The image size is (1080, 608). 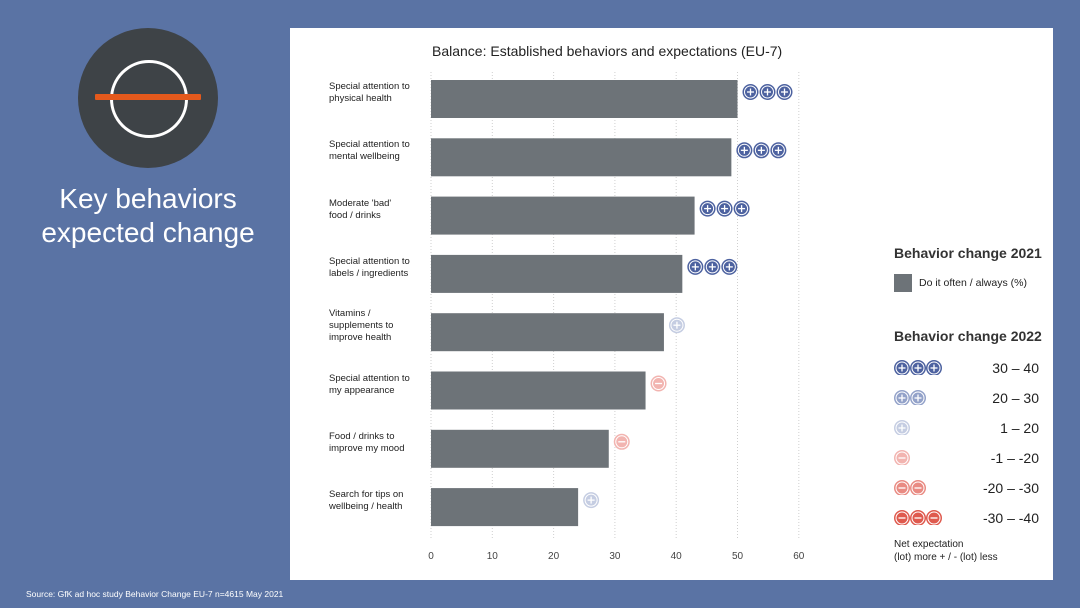 What do you see at coordinates (355, 215) in the screenshot?
I see `category-label-line: food / drinks` at bounding box center [355, 215].